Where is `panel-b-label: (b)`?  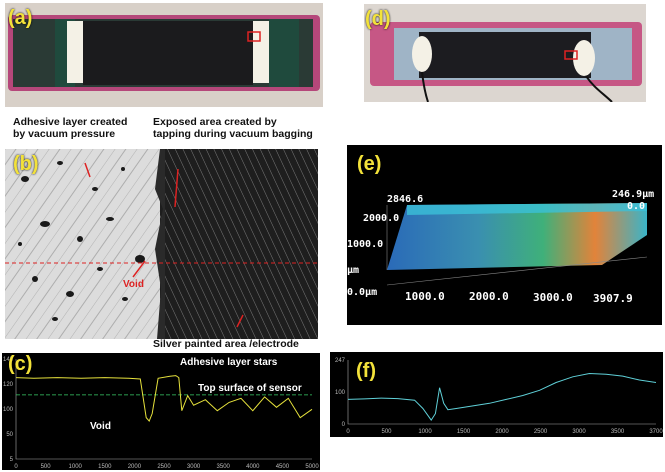 panel-b-label: (b) is located at coordinates (26, 164).